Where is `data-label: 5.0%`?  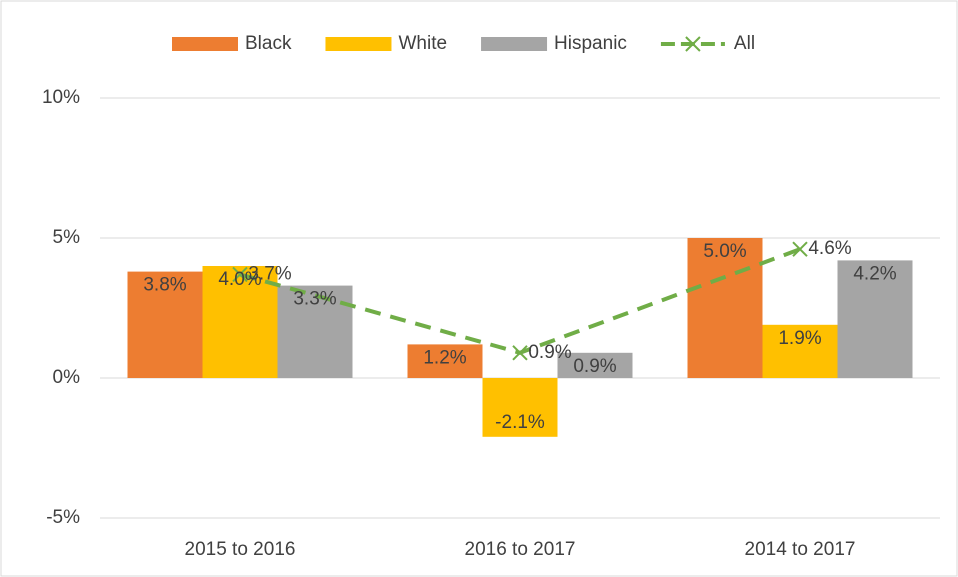
data-label: 5.0% is located at coordinates (724, 251).